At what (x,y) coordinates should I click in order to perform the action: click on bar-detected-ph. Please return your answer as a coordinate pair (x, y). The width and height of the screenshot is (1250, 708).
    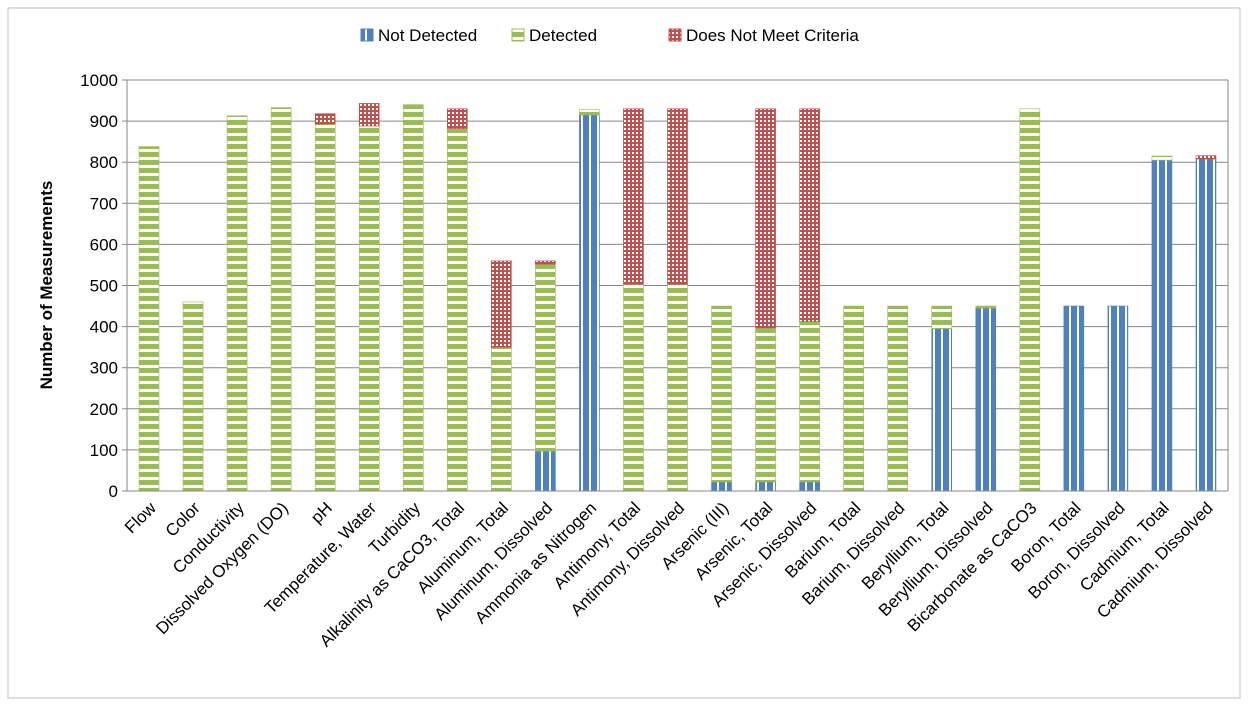
    Looking at the image, I should click on (325, 307).